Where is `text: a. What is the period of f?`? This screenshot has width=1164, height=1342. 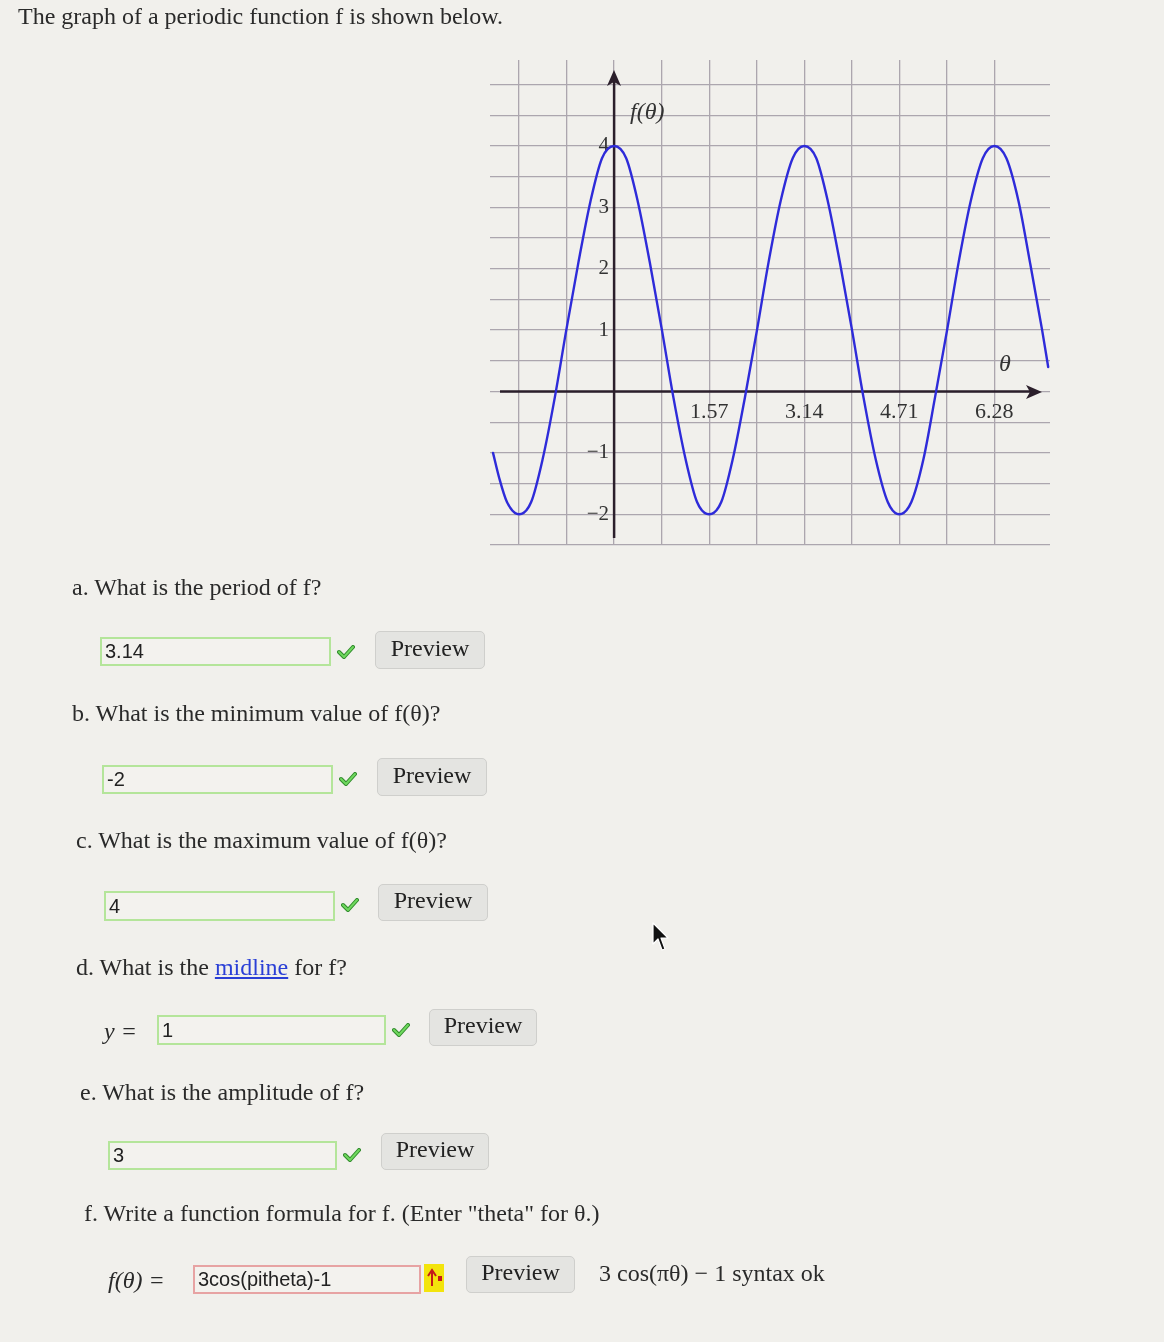 text: a. What is the period of f? is located at coordinates (197, 587).